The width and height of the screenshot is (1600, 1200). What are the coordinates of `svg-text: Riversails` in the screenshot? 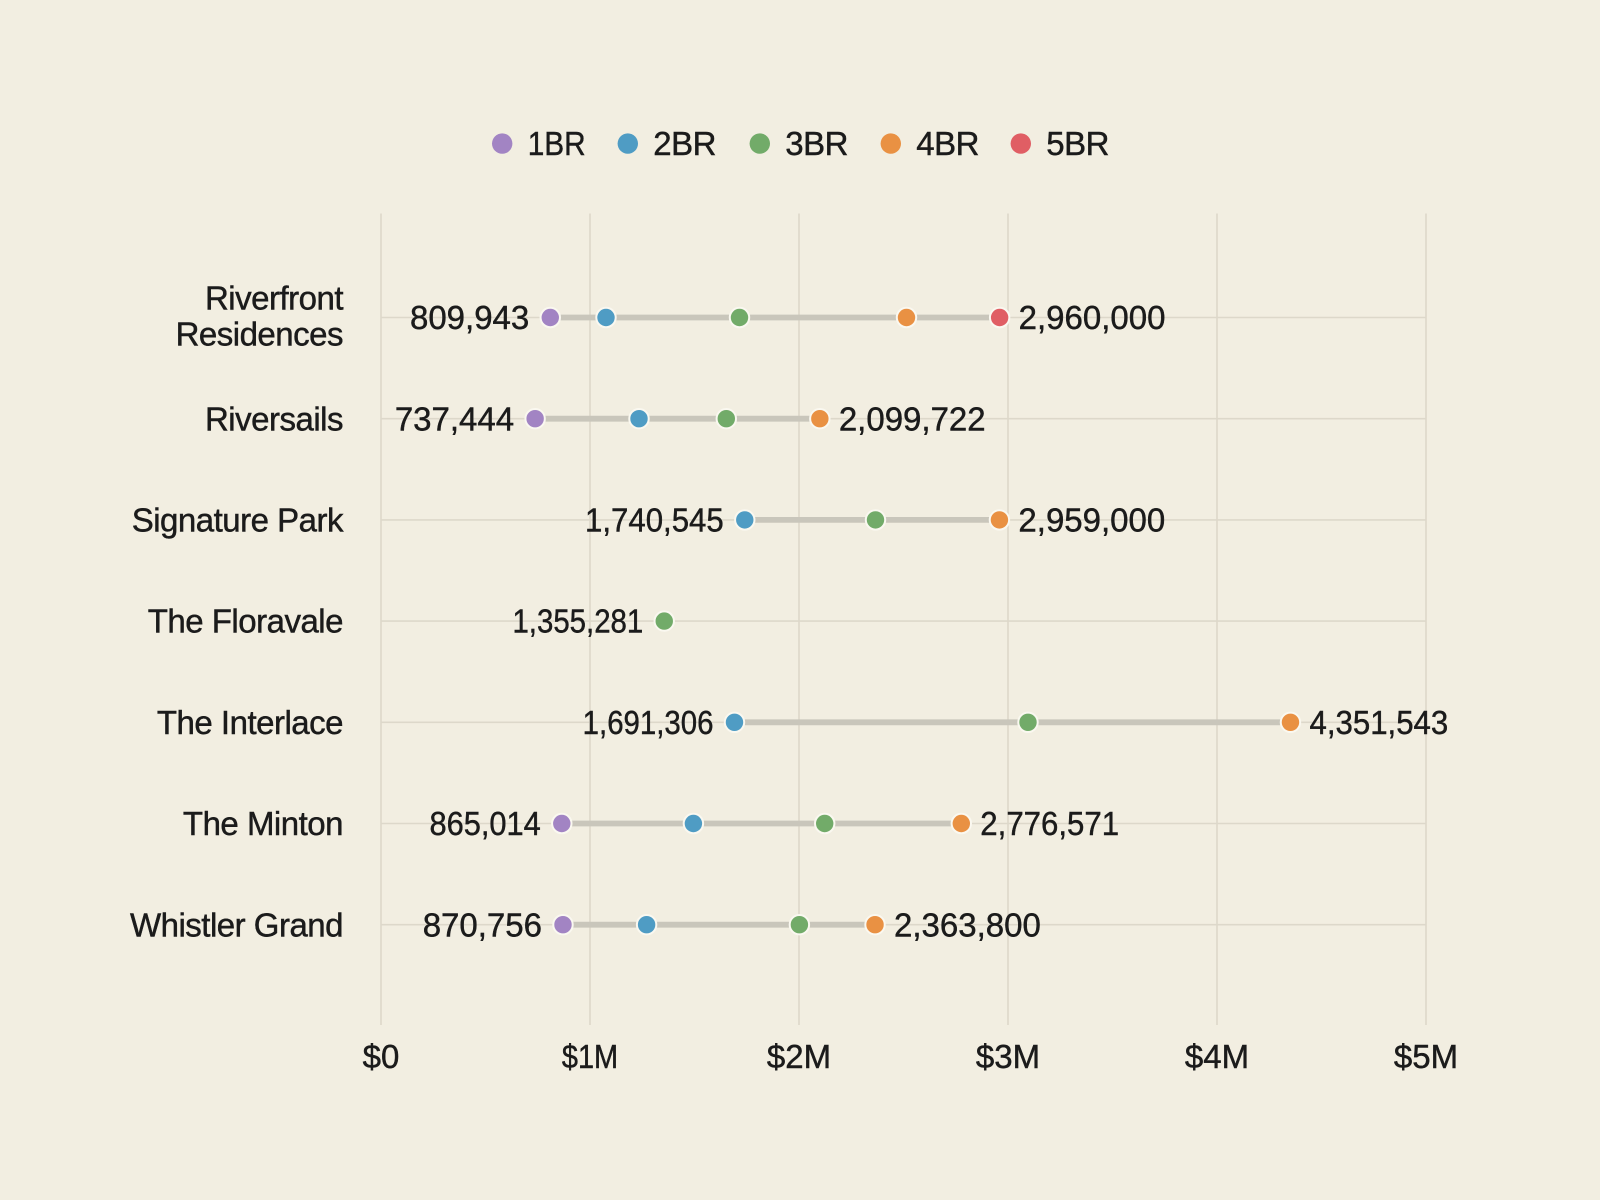 It's located at (274, 418).